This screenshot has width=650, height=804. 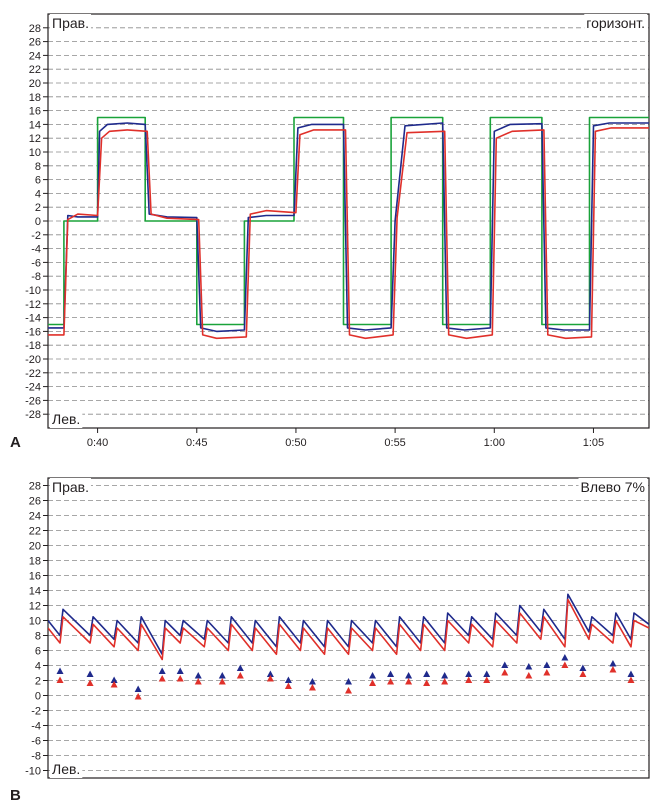 I want to click on y-tick-label: 2, so click(x=38, y=208).